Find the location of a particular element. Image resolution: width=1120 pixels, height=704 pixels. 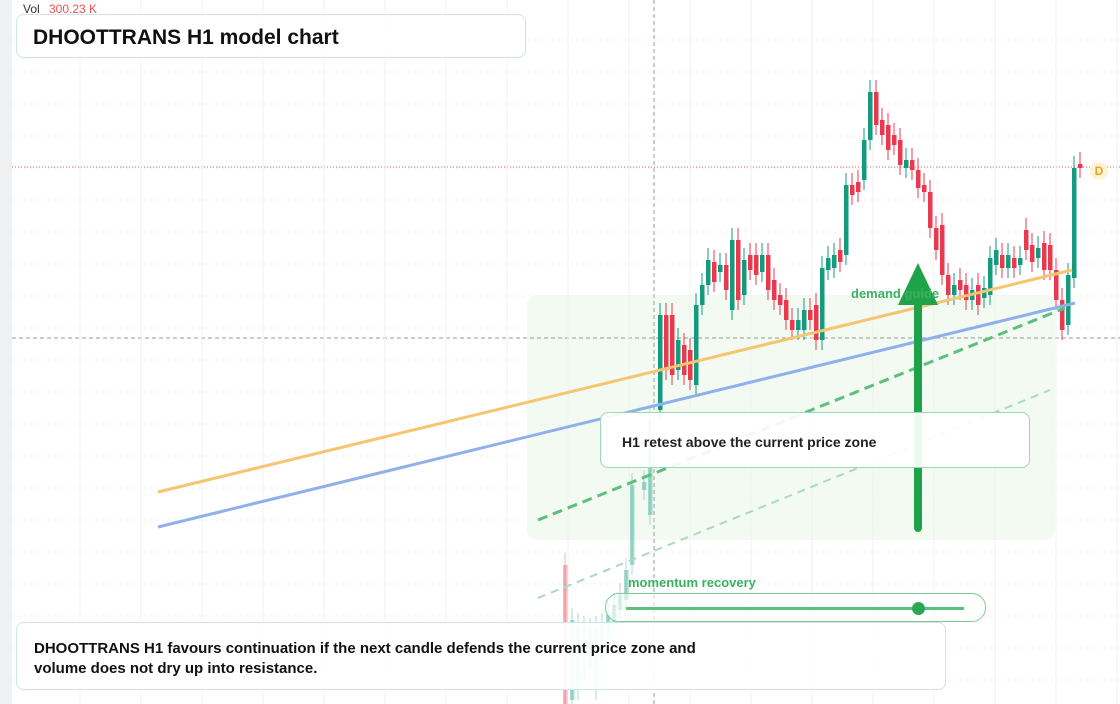

retest-box: H1 retest above the current price zone is located at coordinates (815, 440).